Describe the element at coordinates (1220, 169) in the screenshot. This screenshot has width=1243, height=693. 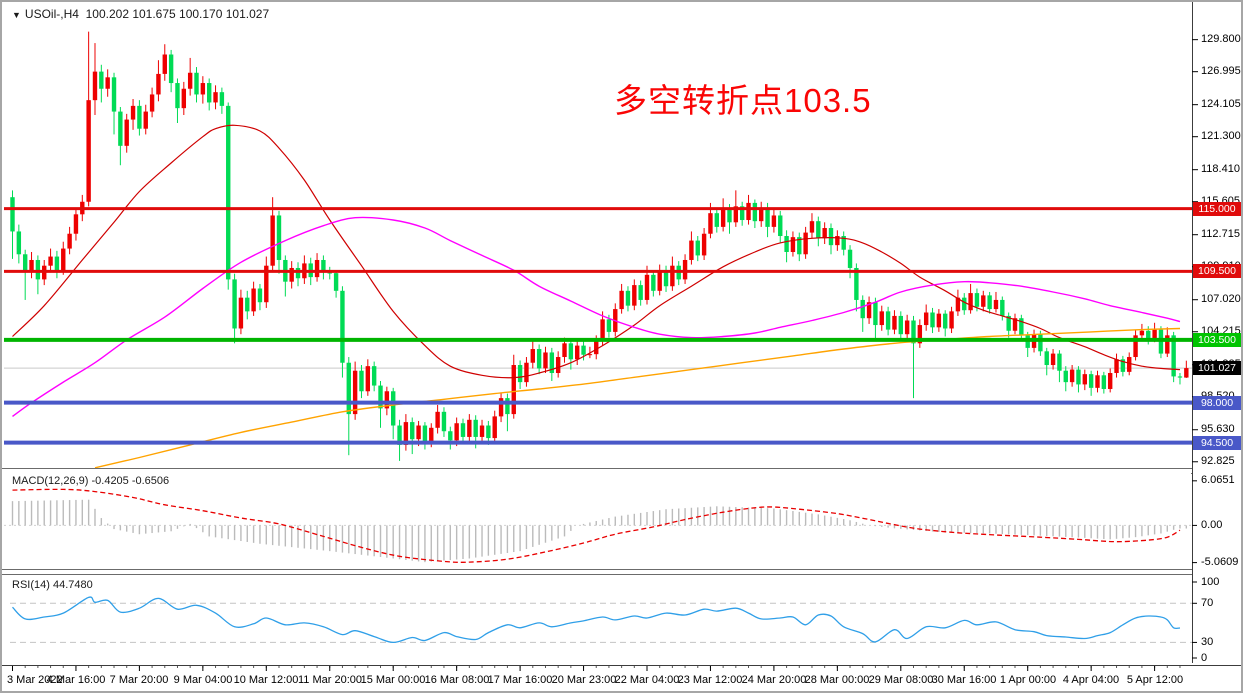
I see `price-tick-label: 118.410` at that location.